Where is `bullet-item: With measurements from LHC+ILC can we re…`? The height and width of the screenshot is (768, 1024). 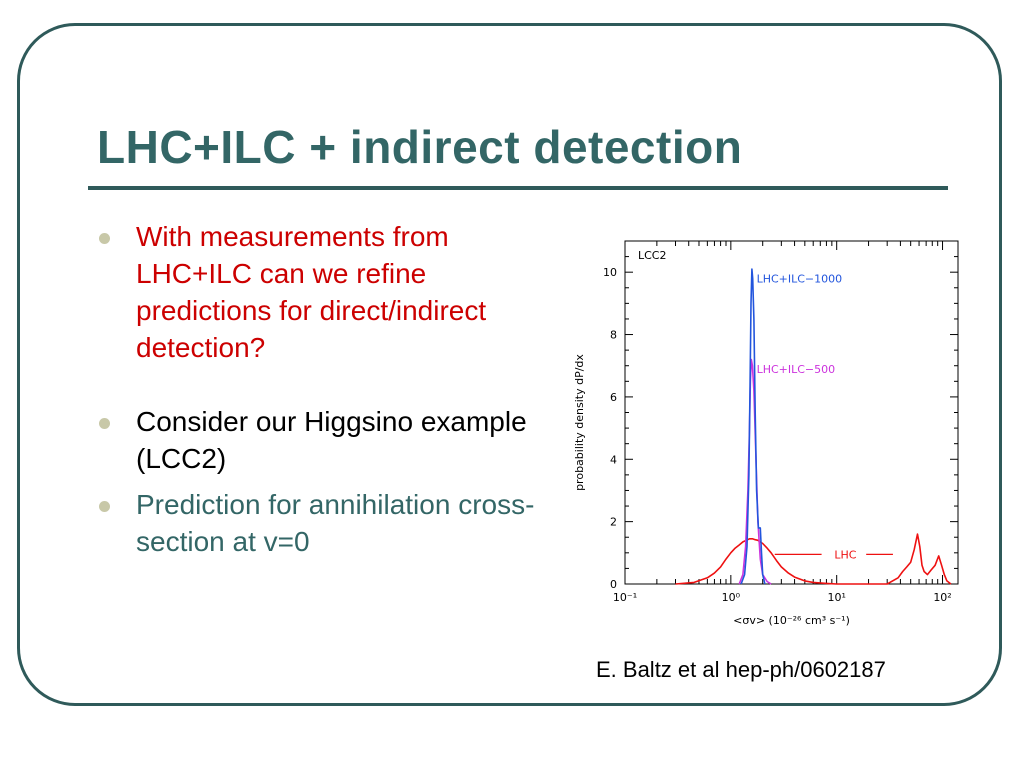 bullet-item: With measurements from LHC+ILC can we re… is located at coordinates (321, 292).